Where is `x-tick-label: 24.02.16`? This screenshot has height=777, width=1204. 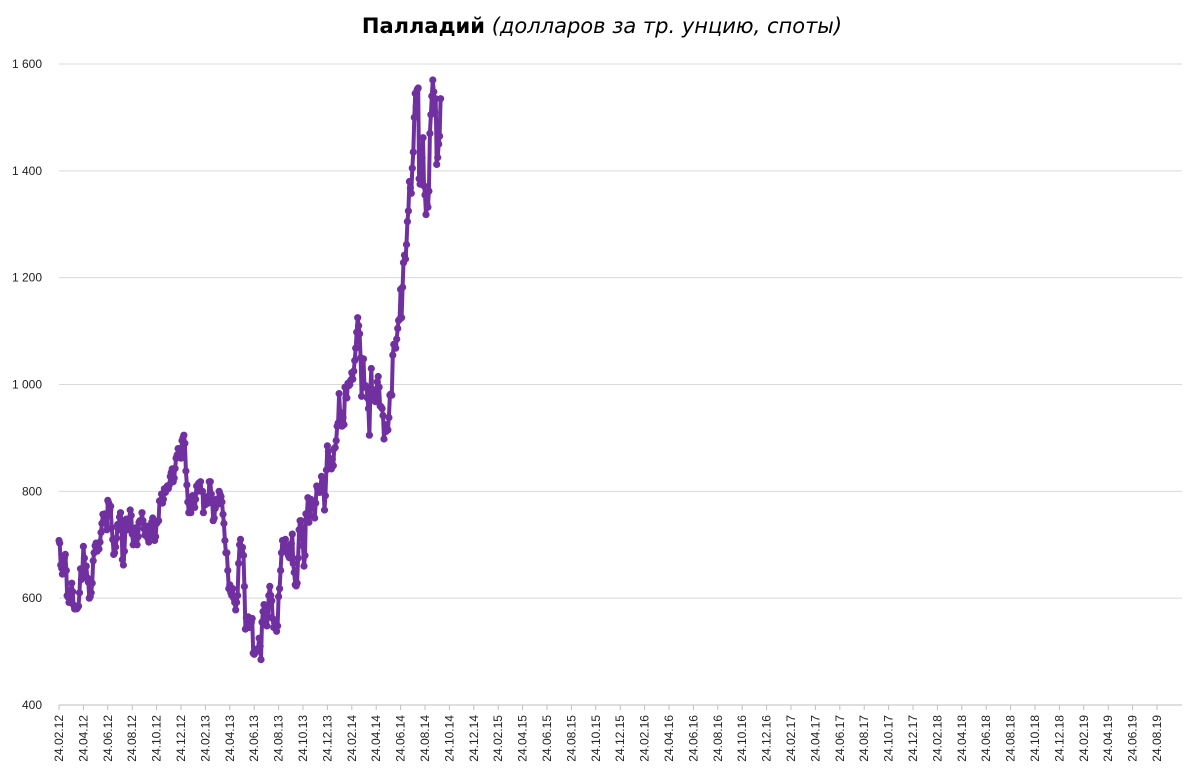
x-tick-label: 24.02.16 is located at coordinates (645, 738).